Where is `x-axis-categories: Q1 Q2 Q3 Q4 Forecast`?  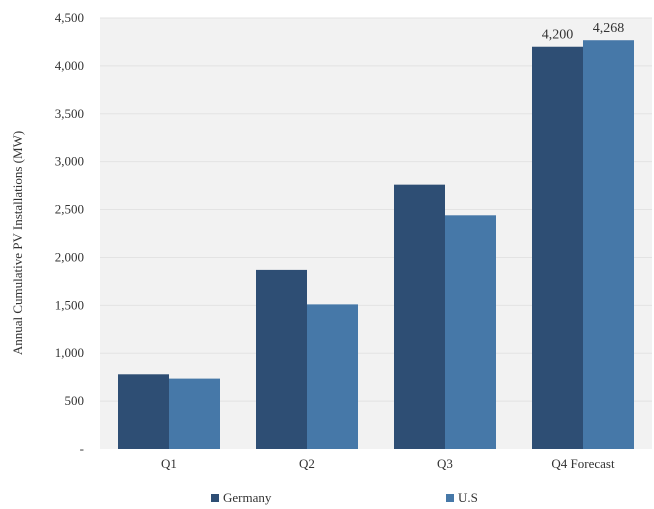 x-axis-categories: Q1 Q2 Q3 Q4 Forecast is located at coordinates (388, 463).